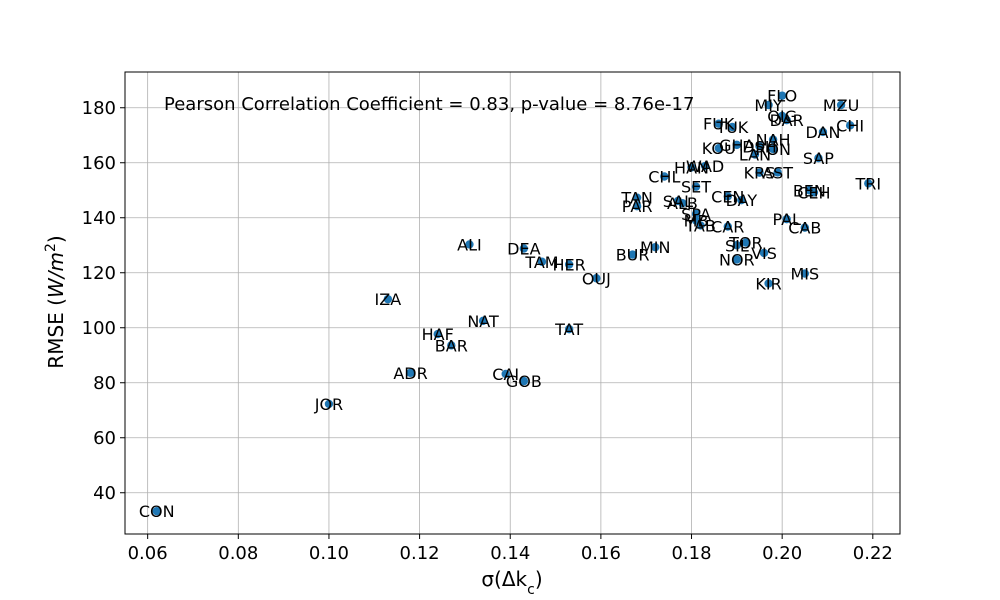 Image resolution: width=1000 pixels, height=600 pixels. I want to click on point-label: TAB, so click(699, 225).